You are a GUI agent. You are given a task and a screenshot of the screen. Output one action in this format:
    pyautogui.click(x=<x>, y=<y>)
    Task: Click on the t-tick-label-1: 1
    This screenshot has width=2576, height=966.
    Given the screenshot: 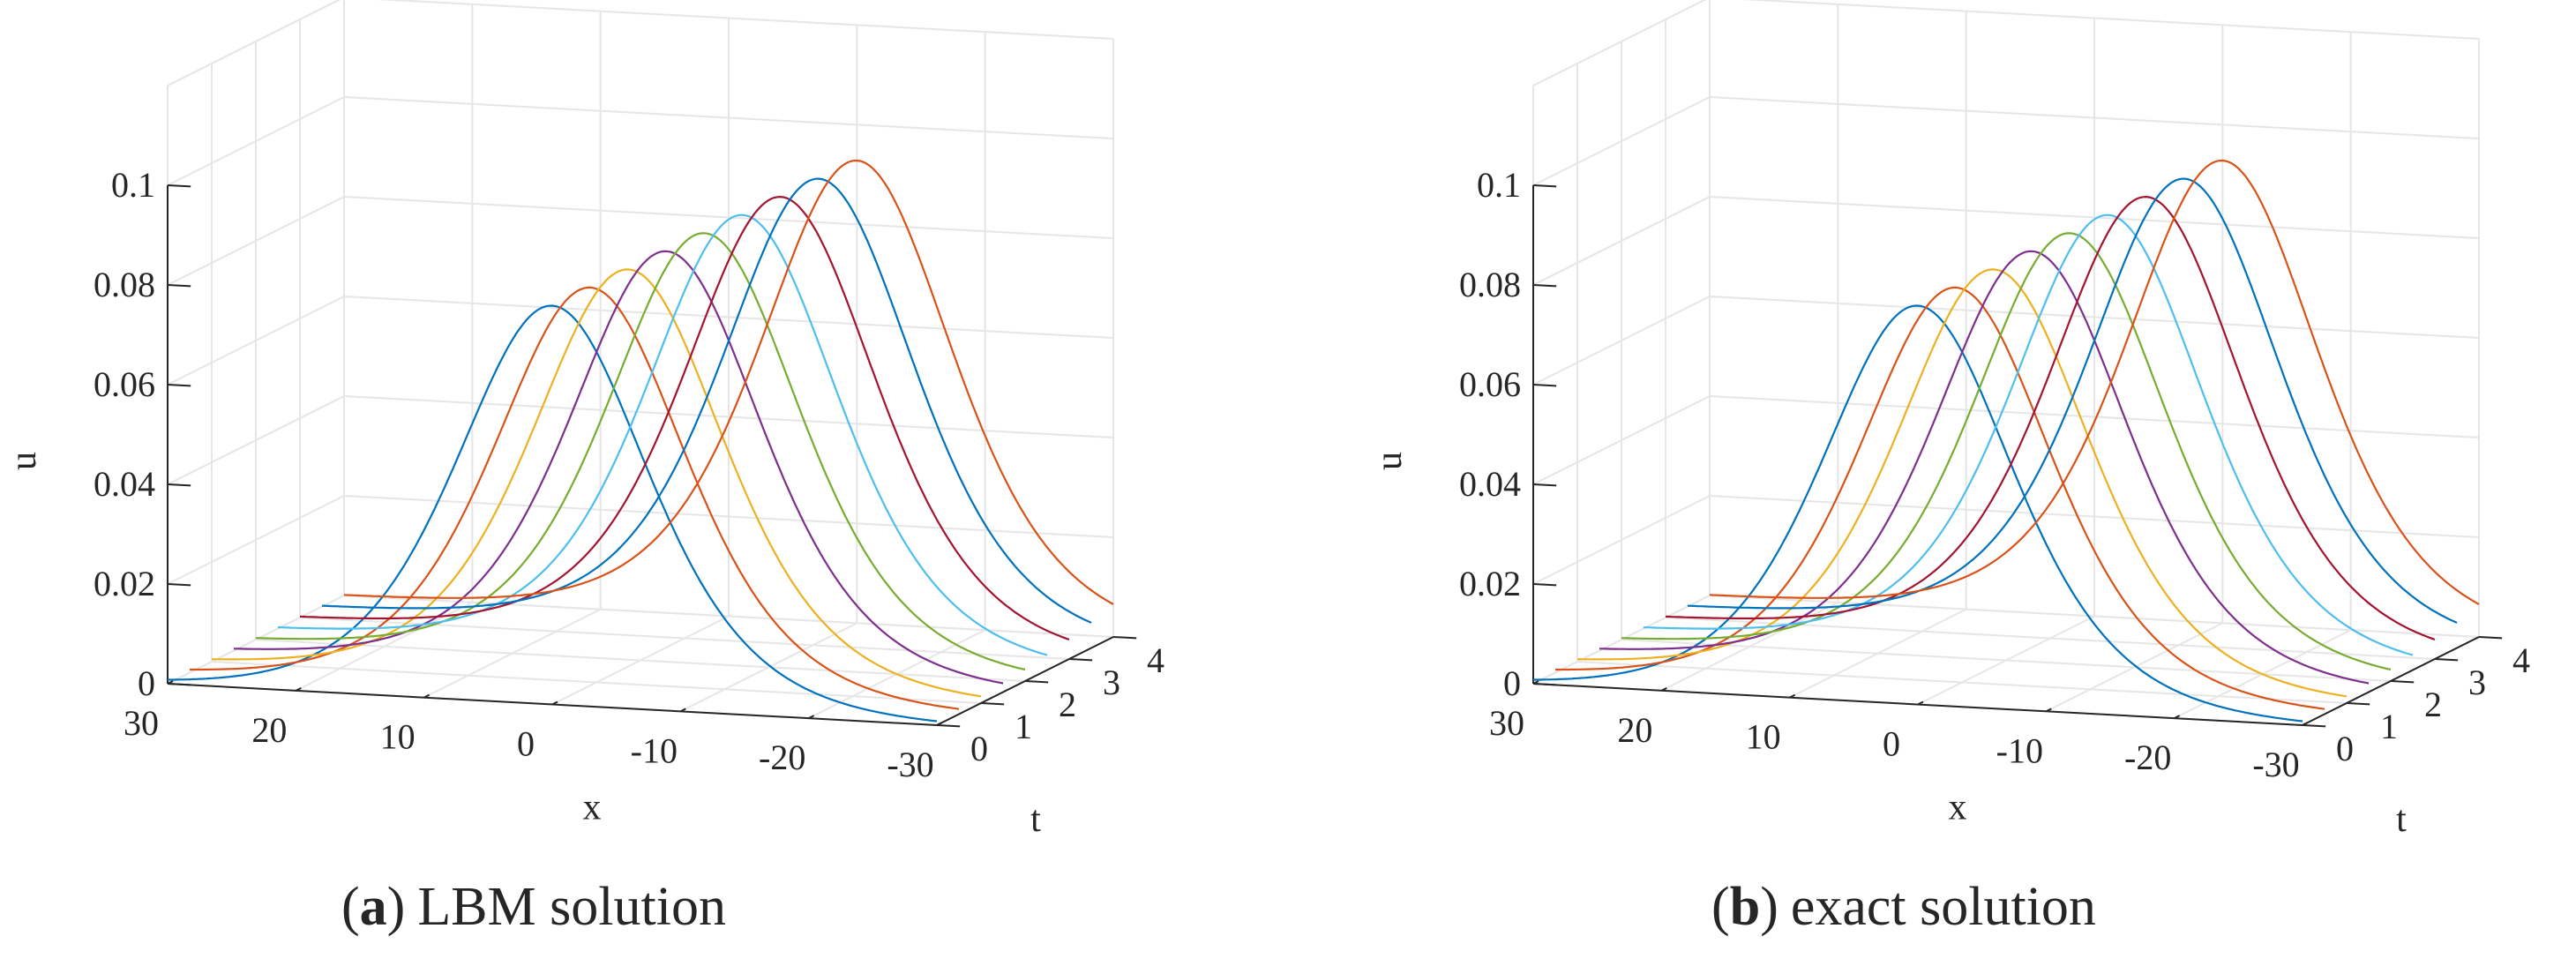 What is the action you would take?
    pyautogui.click(x=1024, y=727)
    